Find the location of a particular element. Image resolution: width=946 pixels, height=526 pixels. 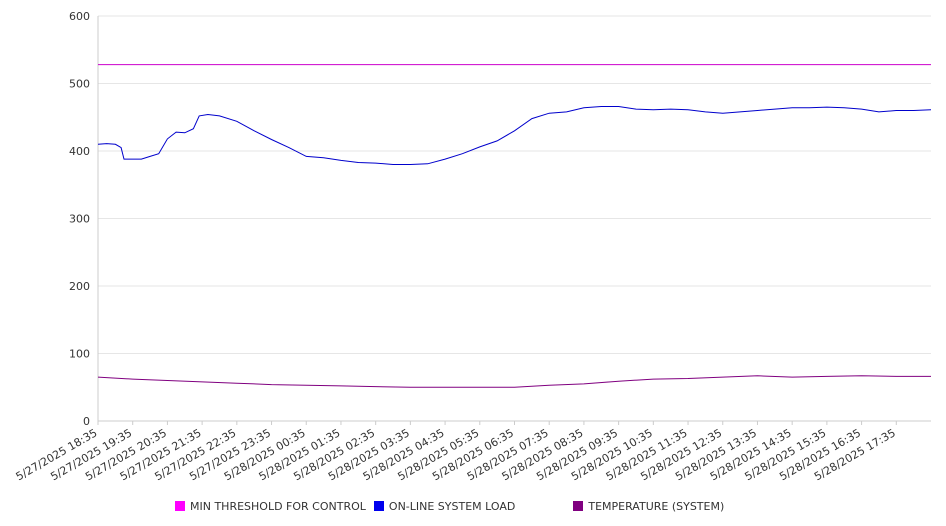

legend-label-system-load: ON-LINE SYSTEM LOAD is located at coordinates (452, 506).